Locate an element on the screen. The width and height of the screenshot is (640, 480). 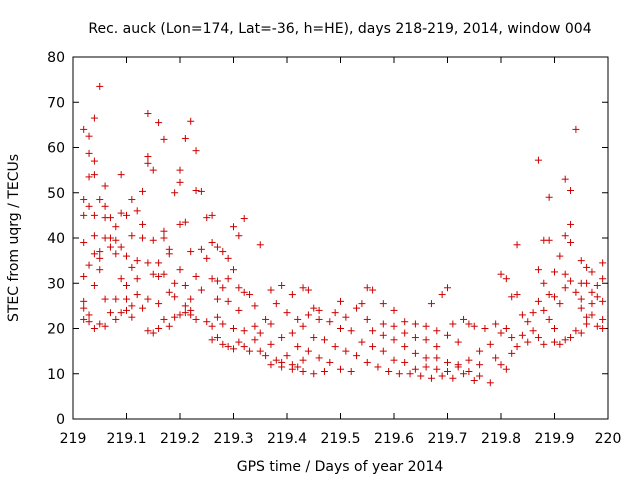
y-tick-label: 30 is located at coordinates (56, 284).